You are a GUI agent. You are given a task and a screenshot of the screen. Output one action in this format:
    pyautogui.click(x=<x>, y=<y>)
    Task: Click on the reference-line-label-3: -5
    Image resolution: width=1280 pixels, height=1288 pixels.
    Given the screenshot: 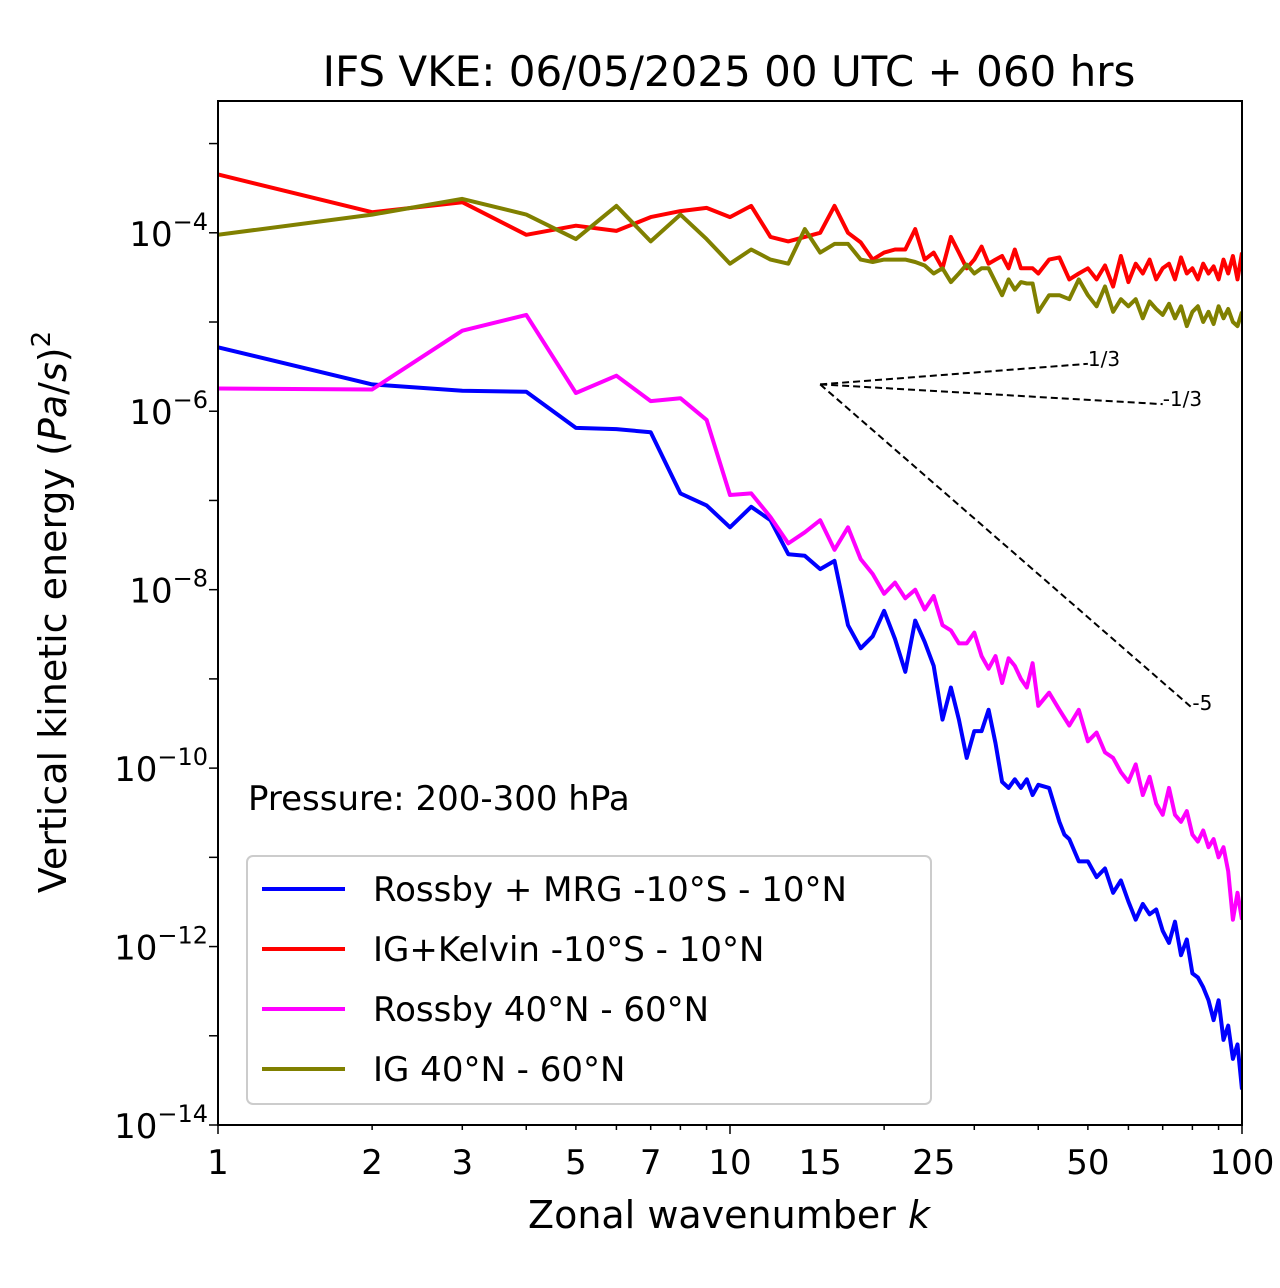 What is the action you would take?
    pyautogui.click(x=1202, y=703)
    